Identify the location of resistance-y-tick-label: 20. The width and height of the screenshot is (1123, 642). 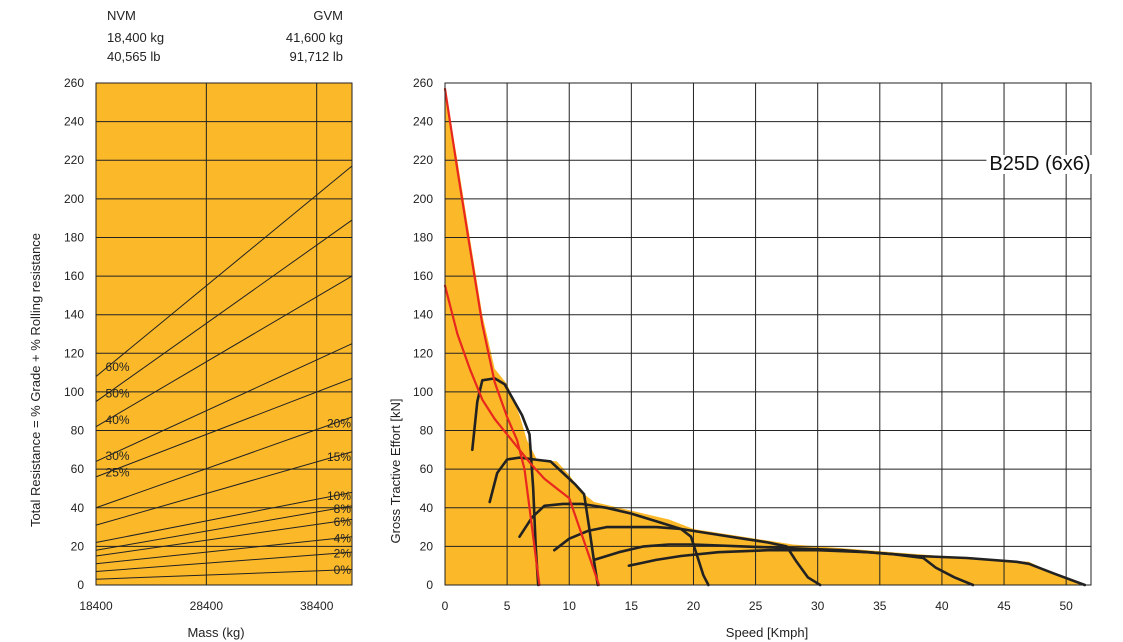
(78, 546).